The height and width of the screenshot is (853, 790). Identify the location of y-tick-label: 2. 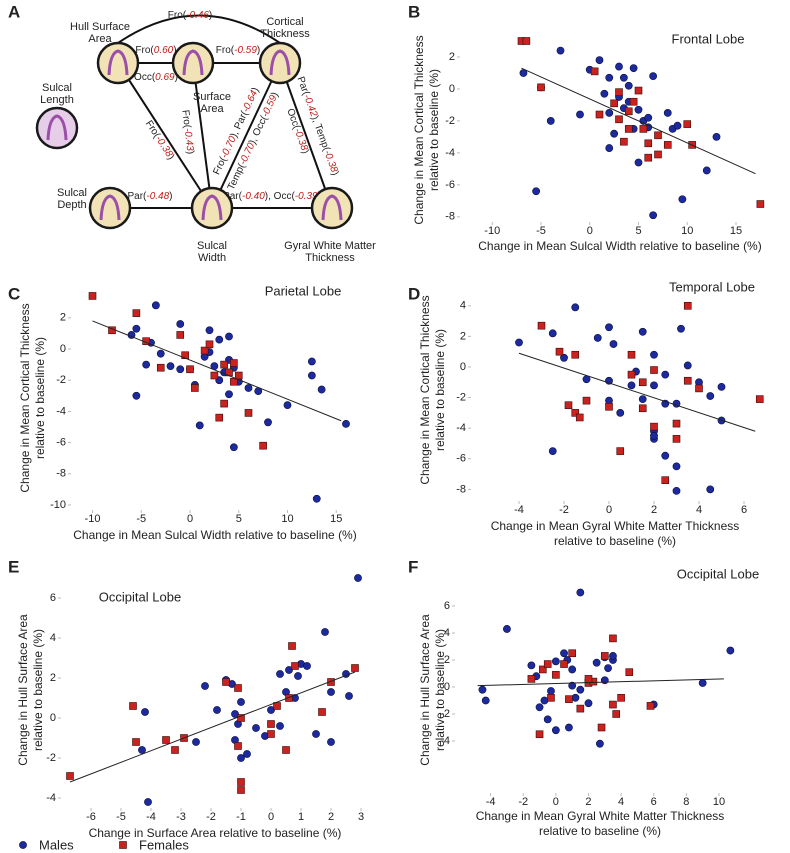
(53, 678).